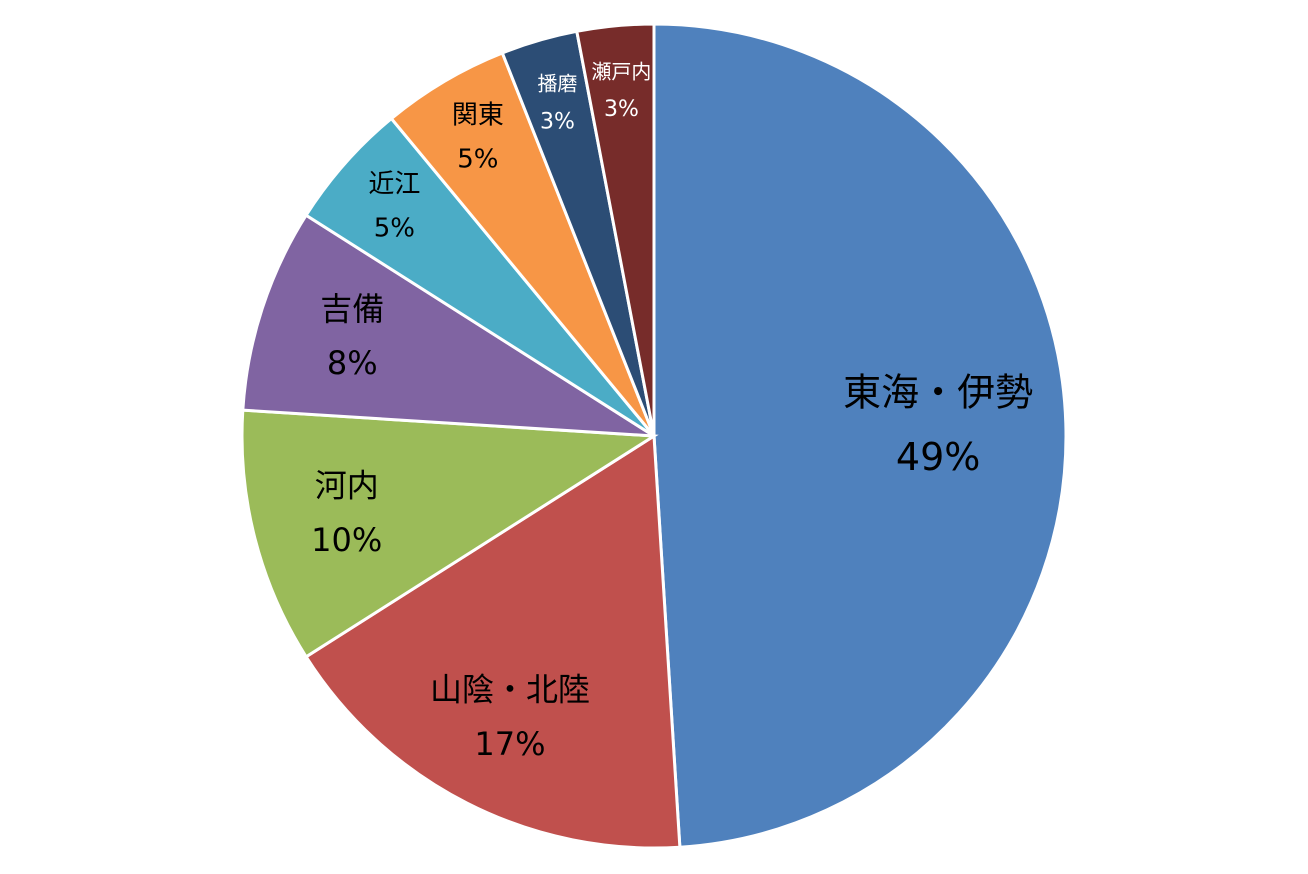 This screenshot has height=874, width=1308. What do you see at coordinates (510, 689) in the screenshot?
I see `slice-label: 山陰・北陸` at bounding box center [510, 689].